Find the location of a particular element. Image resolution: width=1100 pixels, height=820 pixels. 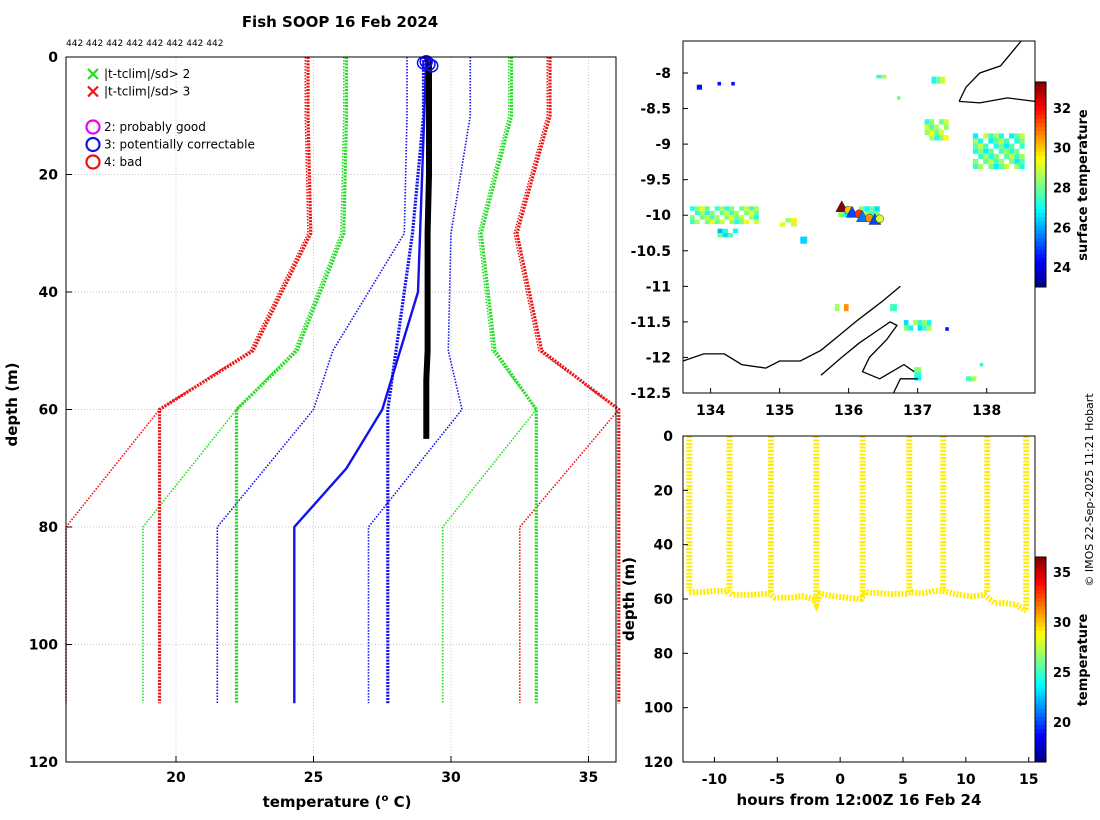

imos-credit: © IMOS 22-Sep-2025 11:21 Hobart is located at coordinates (1089, 490).